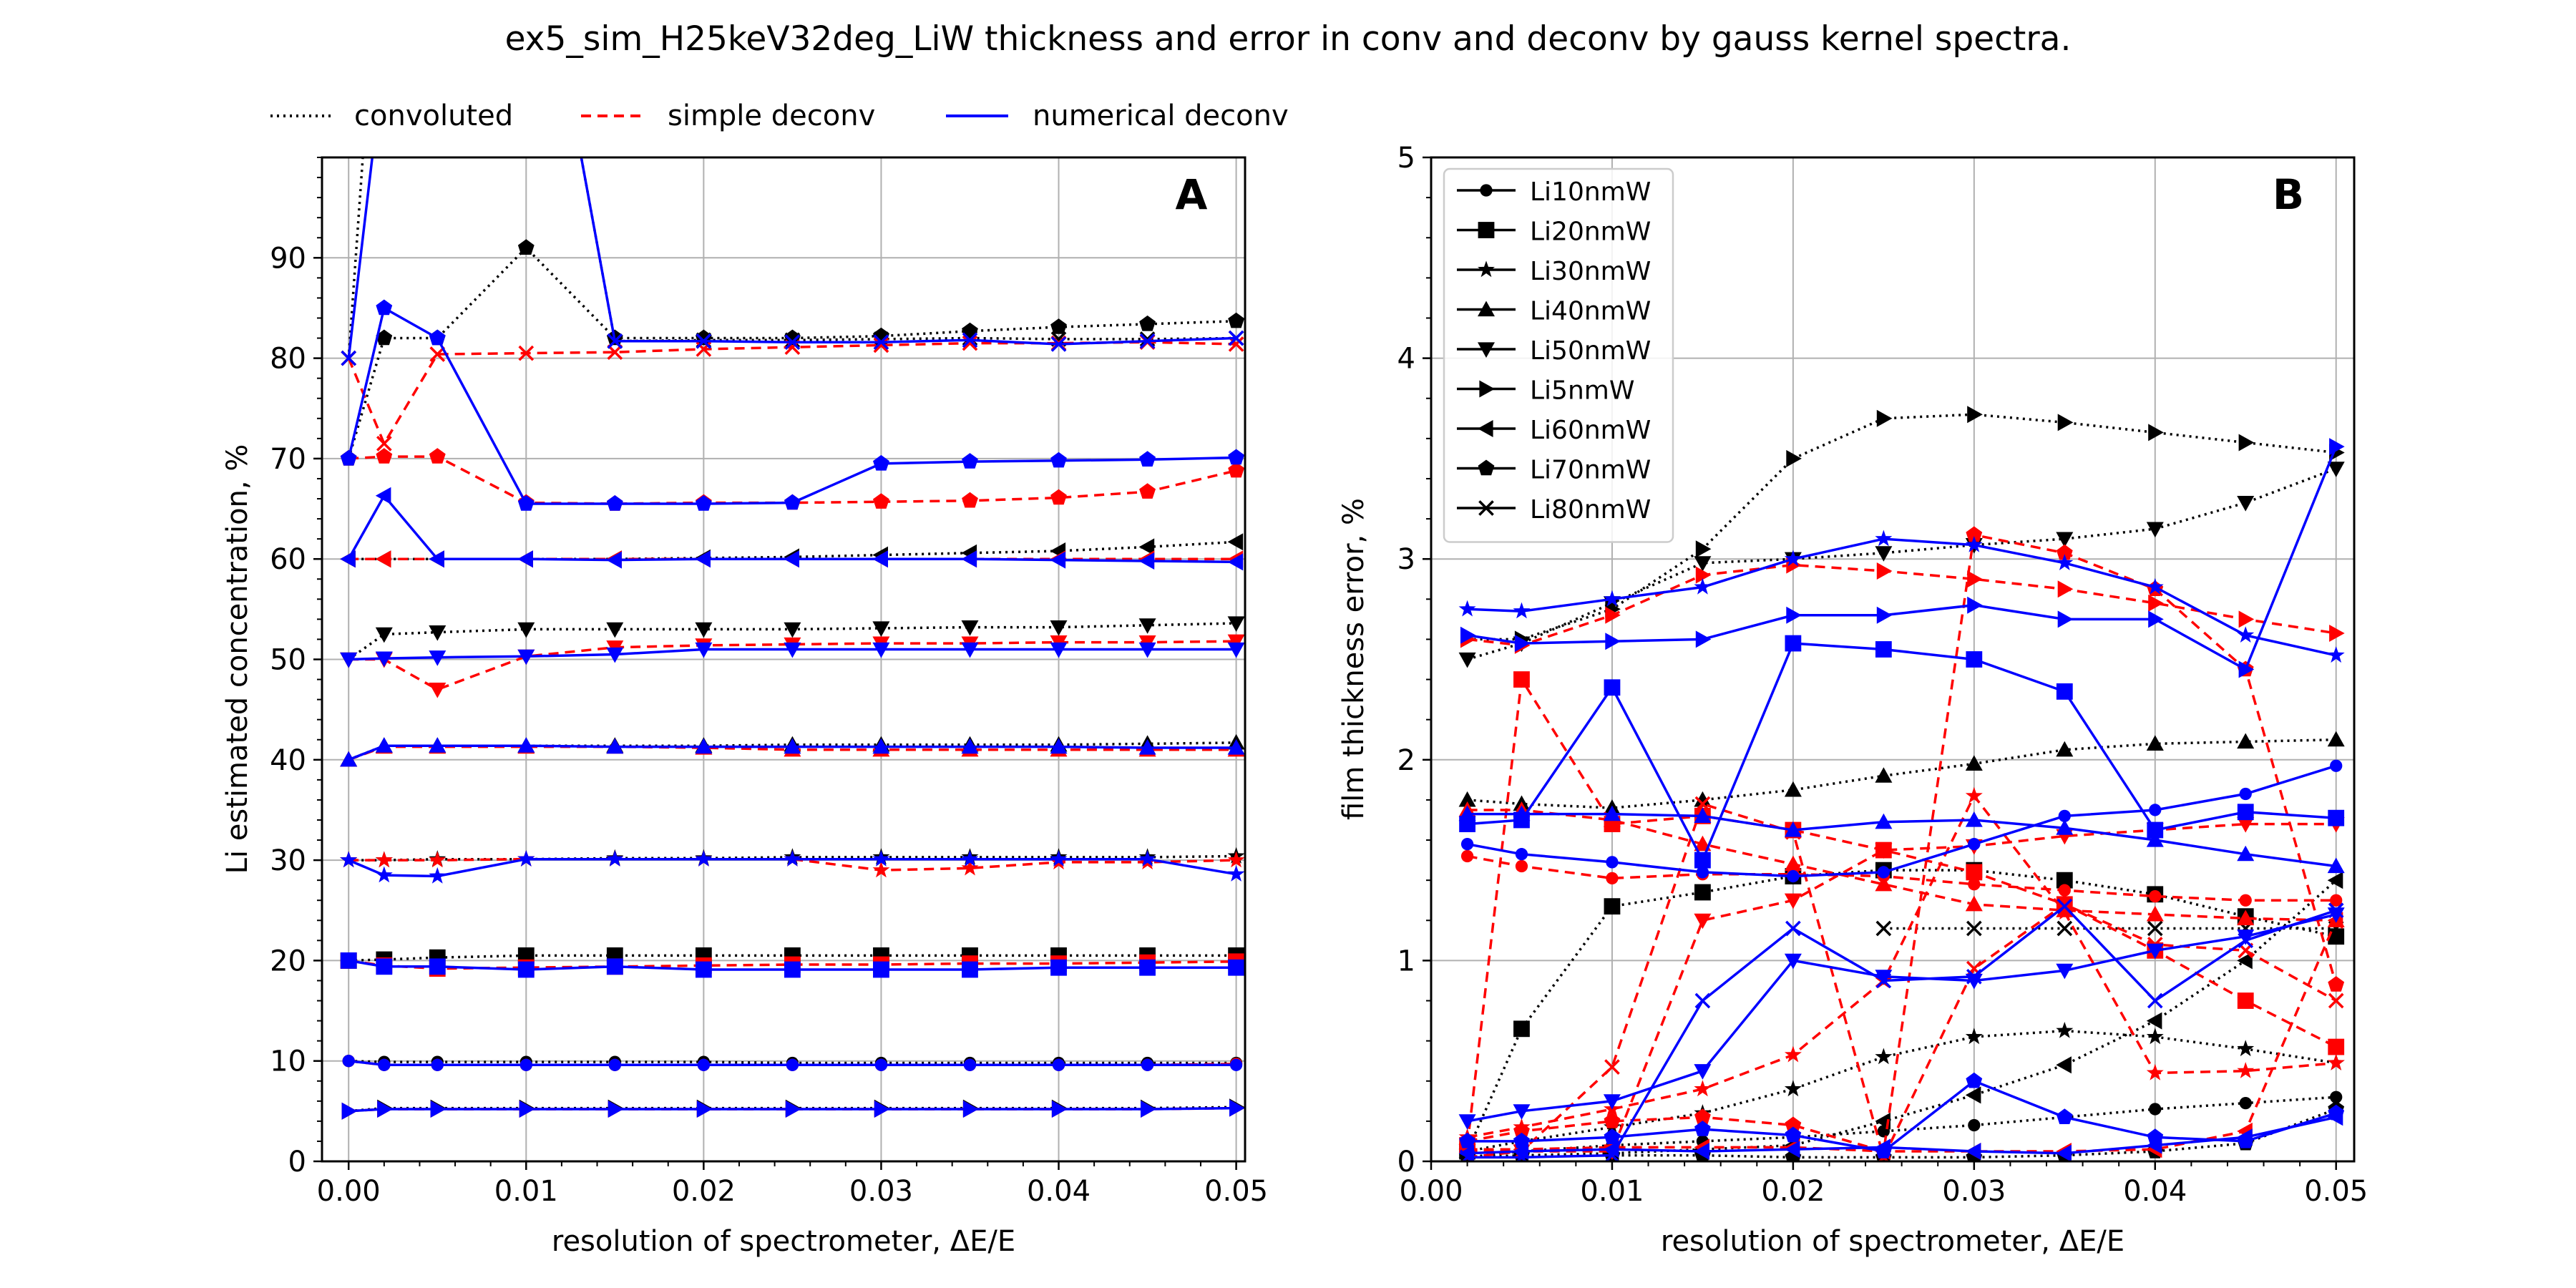 The image size is (2576, 1288). I want to click on panel-b-x-tick-label: 0.05, so click(2336, 1191).